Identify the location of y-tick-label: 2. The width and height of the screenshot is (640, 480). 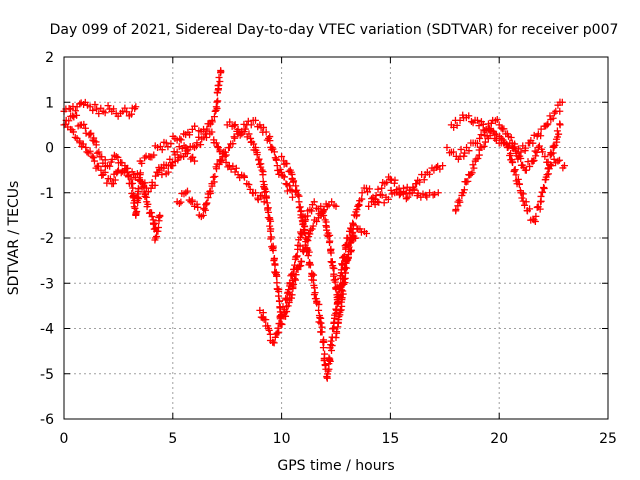
(49, 58).